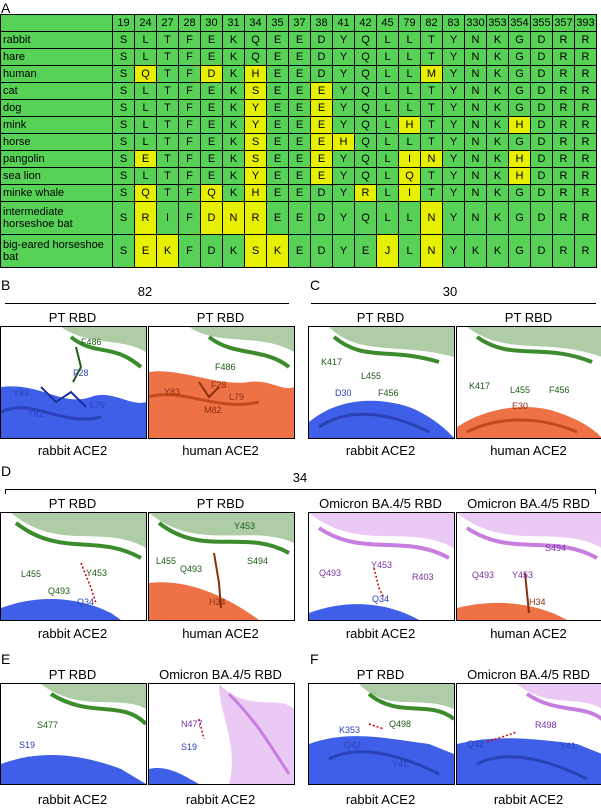 This screenshot has height=812, width=601. What do you see at coordinates (541, 23) in the screenshot?
I see `position-header-cell: 355` at bounding box center [541, 23].